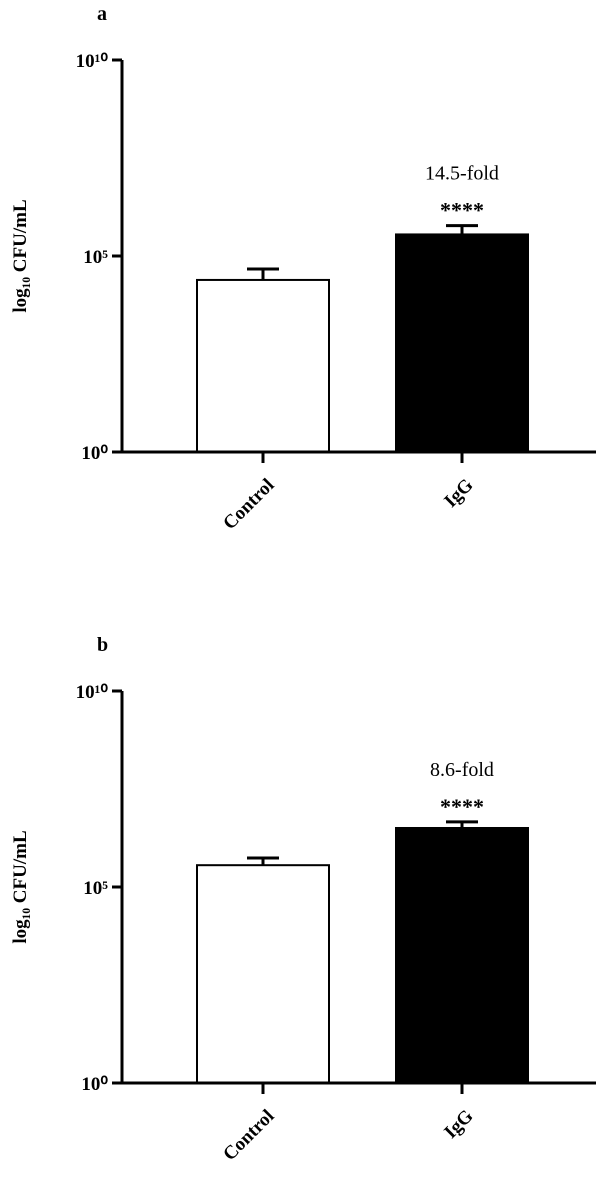 The width and height of the screenshot is (598, 1181). What do you see at coordinates (102, 14) in the screenshot?
I see `panel-label: a` at bounding box center [102, 14].